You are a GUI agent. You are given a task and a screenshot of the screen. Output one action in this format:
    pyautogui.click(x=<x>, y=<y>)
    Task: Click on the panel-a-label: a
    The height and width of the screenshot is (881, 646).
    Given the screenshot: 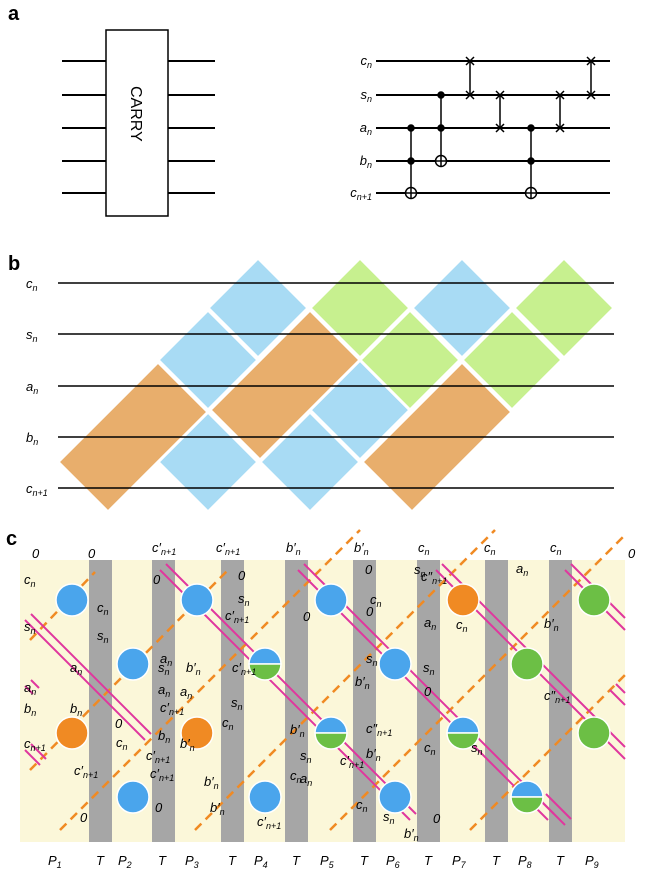 What is the action you would take?
    pyautogui.click(x=14, y=14)
    